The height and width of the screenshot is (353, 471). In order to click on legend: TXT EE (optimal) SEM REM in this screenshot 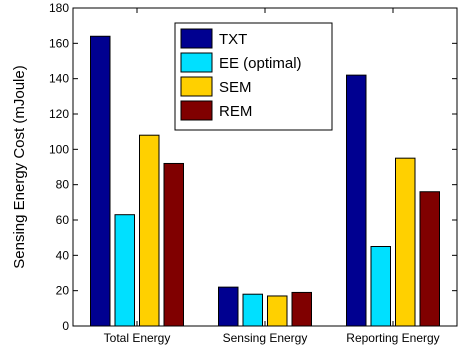, I will do `click(253, 76)`.